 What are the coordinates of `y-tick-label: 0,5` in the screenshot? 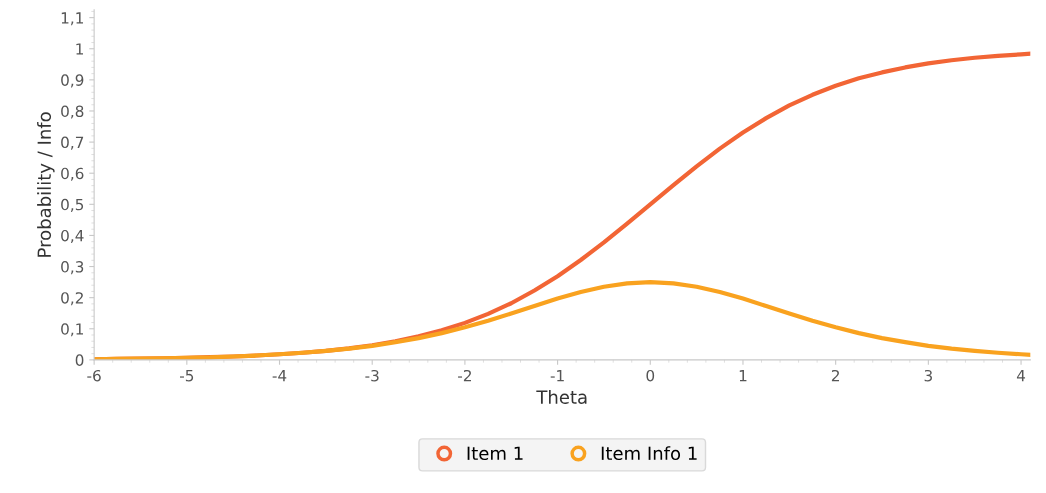 It's located at (72, 205).